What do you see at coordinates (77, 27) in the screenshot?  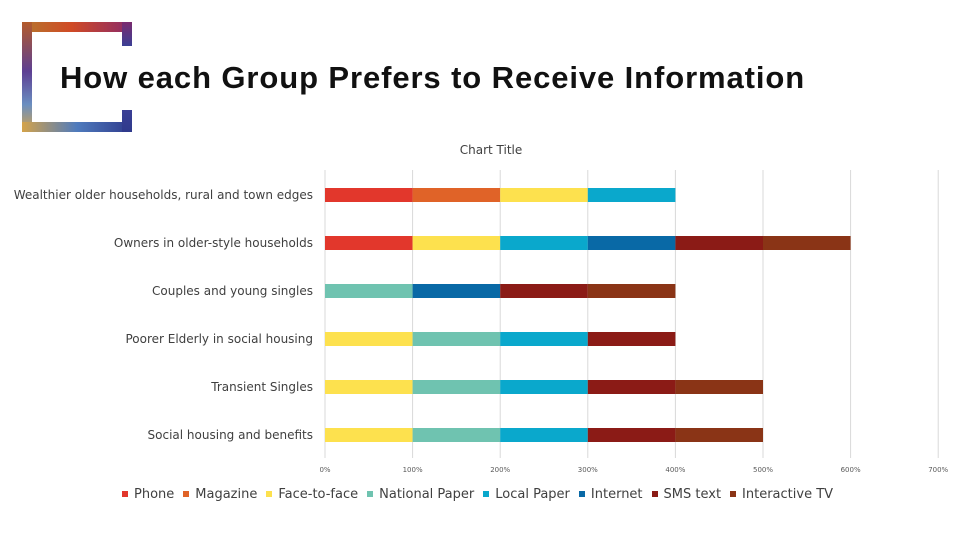 I see `frame-top-edge` at bounding box center [77, 27].